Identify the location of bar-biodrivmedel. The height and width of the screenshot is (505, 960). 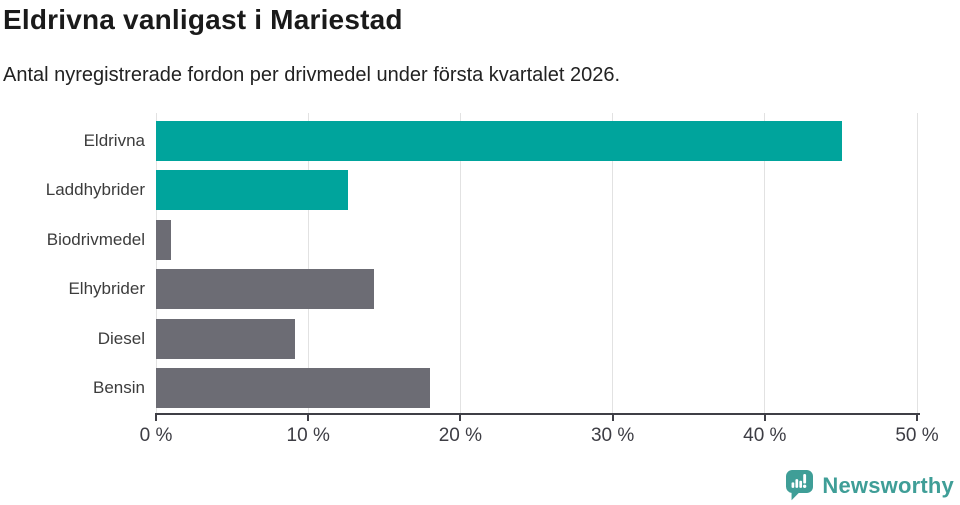
(164, 239).